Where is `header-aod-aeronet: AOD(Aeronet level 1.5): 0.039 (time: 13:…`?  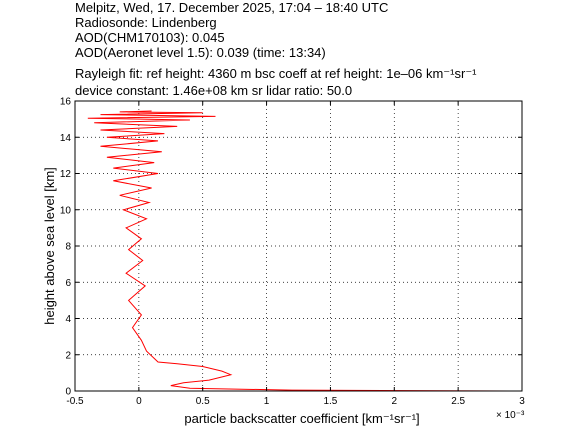 header-aod-aeronet: AOD(Aeronet level 1.5): 0.039 (time: 13:… is located at coordinates (200, 52).